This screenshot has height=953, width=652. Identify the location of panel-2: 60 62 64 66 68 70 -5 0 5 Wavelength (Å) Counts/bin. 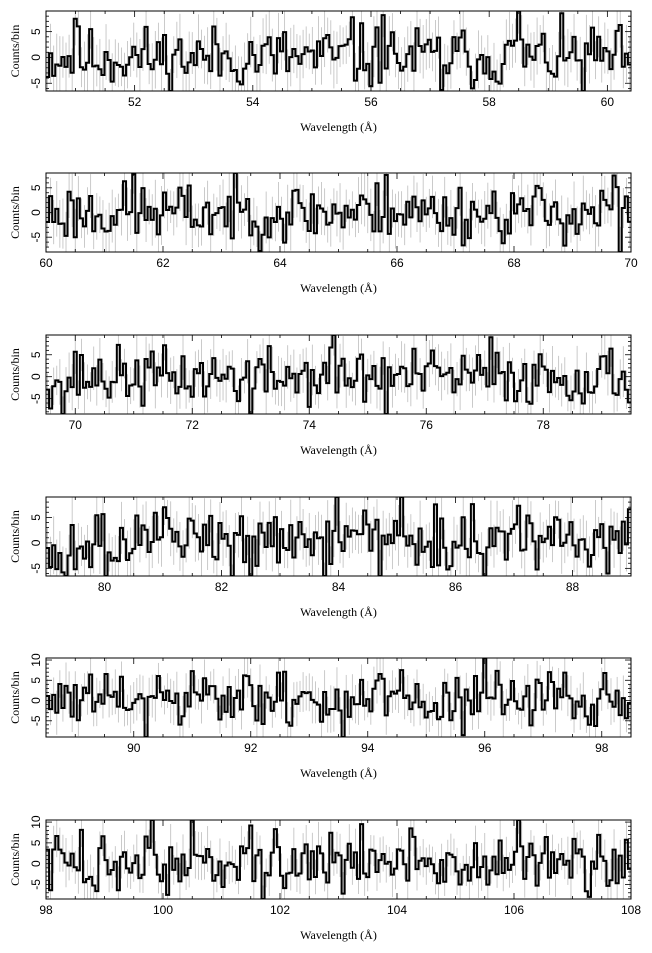
(323, 233).